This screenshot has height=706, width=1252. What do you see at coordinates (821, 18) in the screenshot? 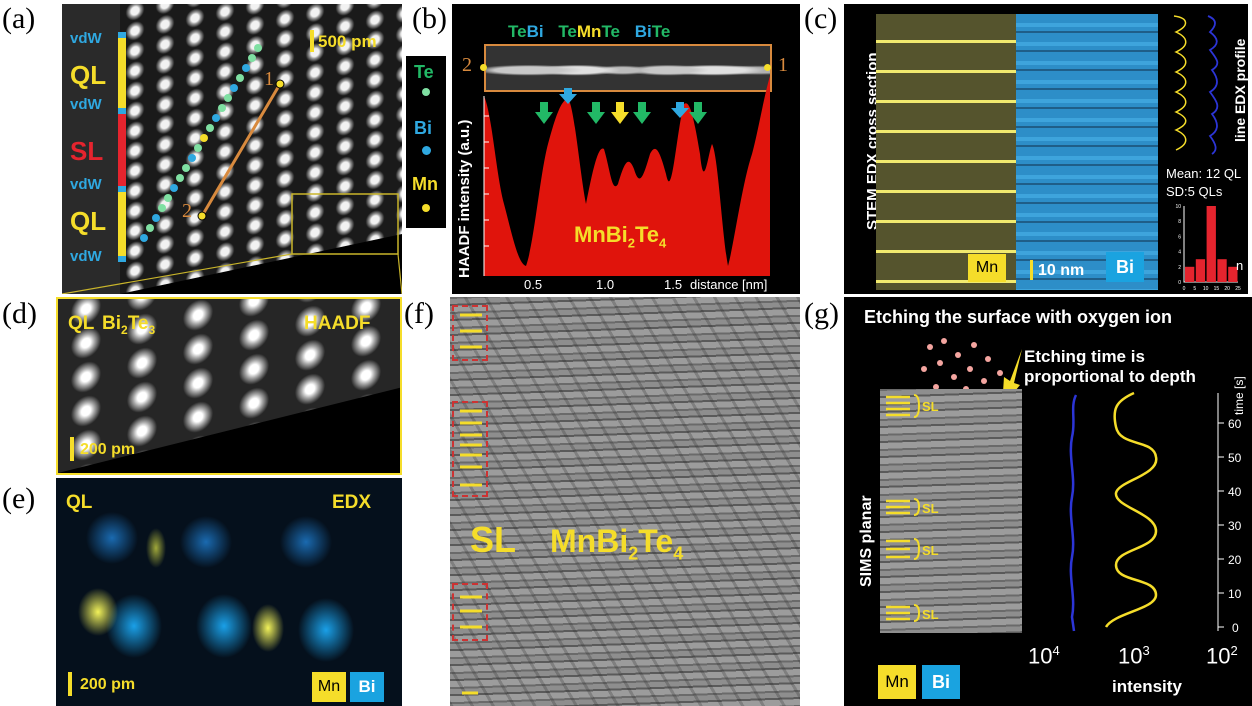
I see `label-c: (c)` at bounding box center [821, 18].